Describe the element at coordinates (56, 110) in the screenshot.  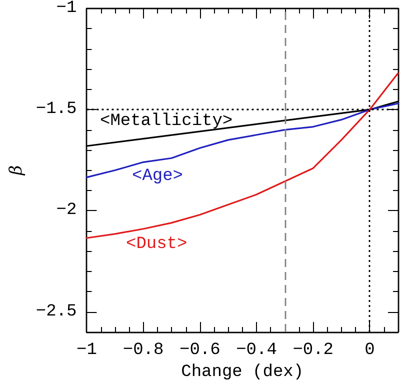
I see `y-tick-label: −1.5` at that location.